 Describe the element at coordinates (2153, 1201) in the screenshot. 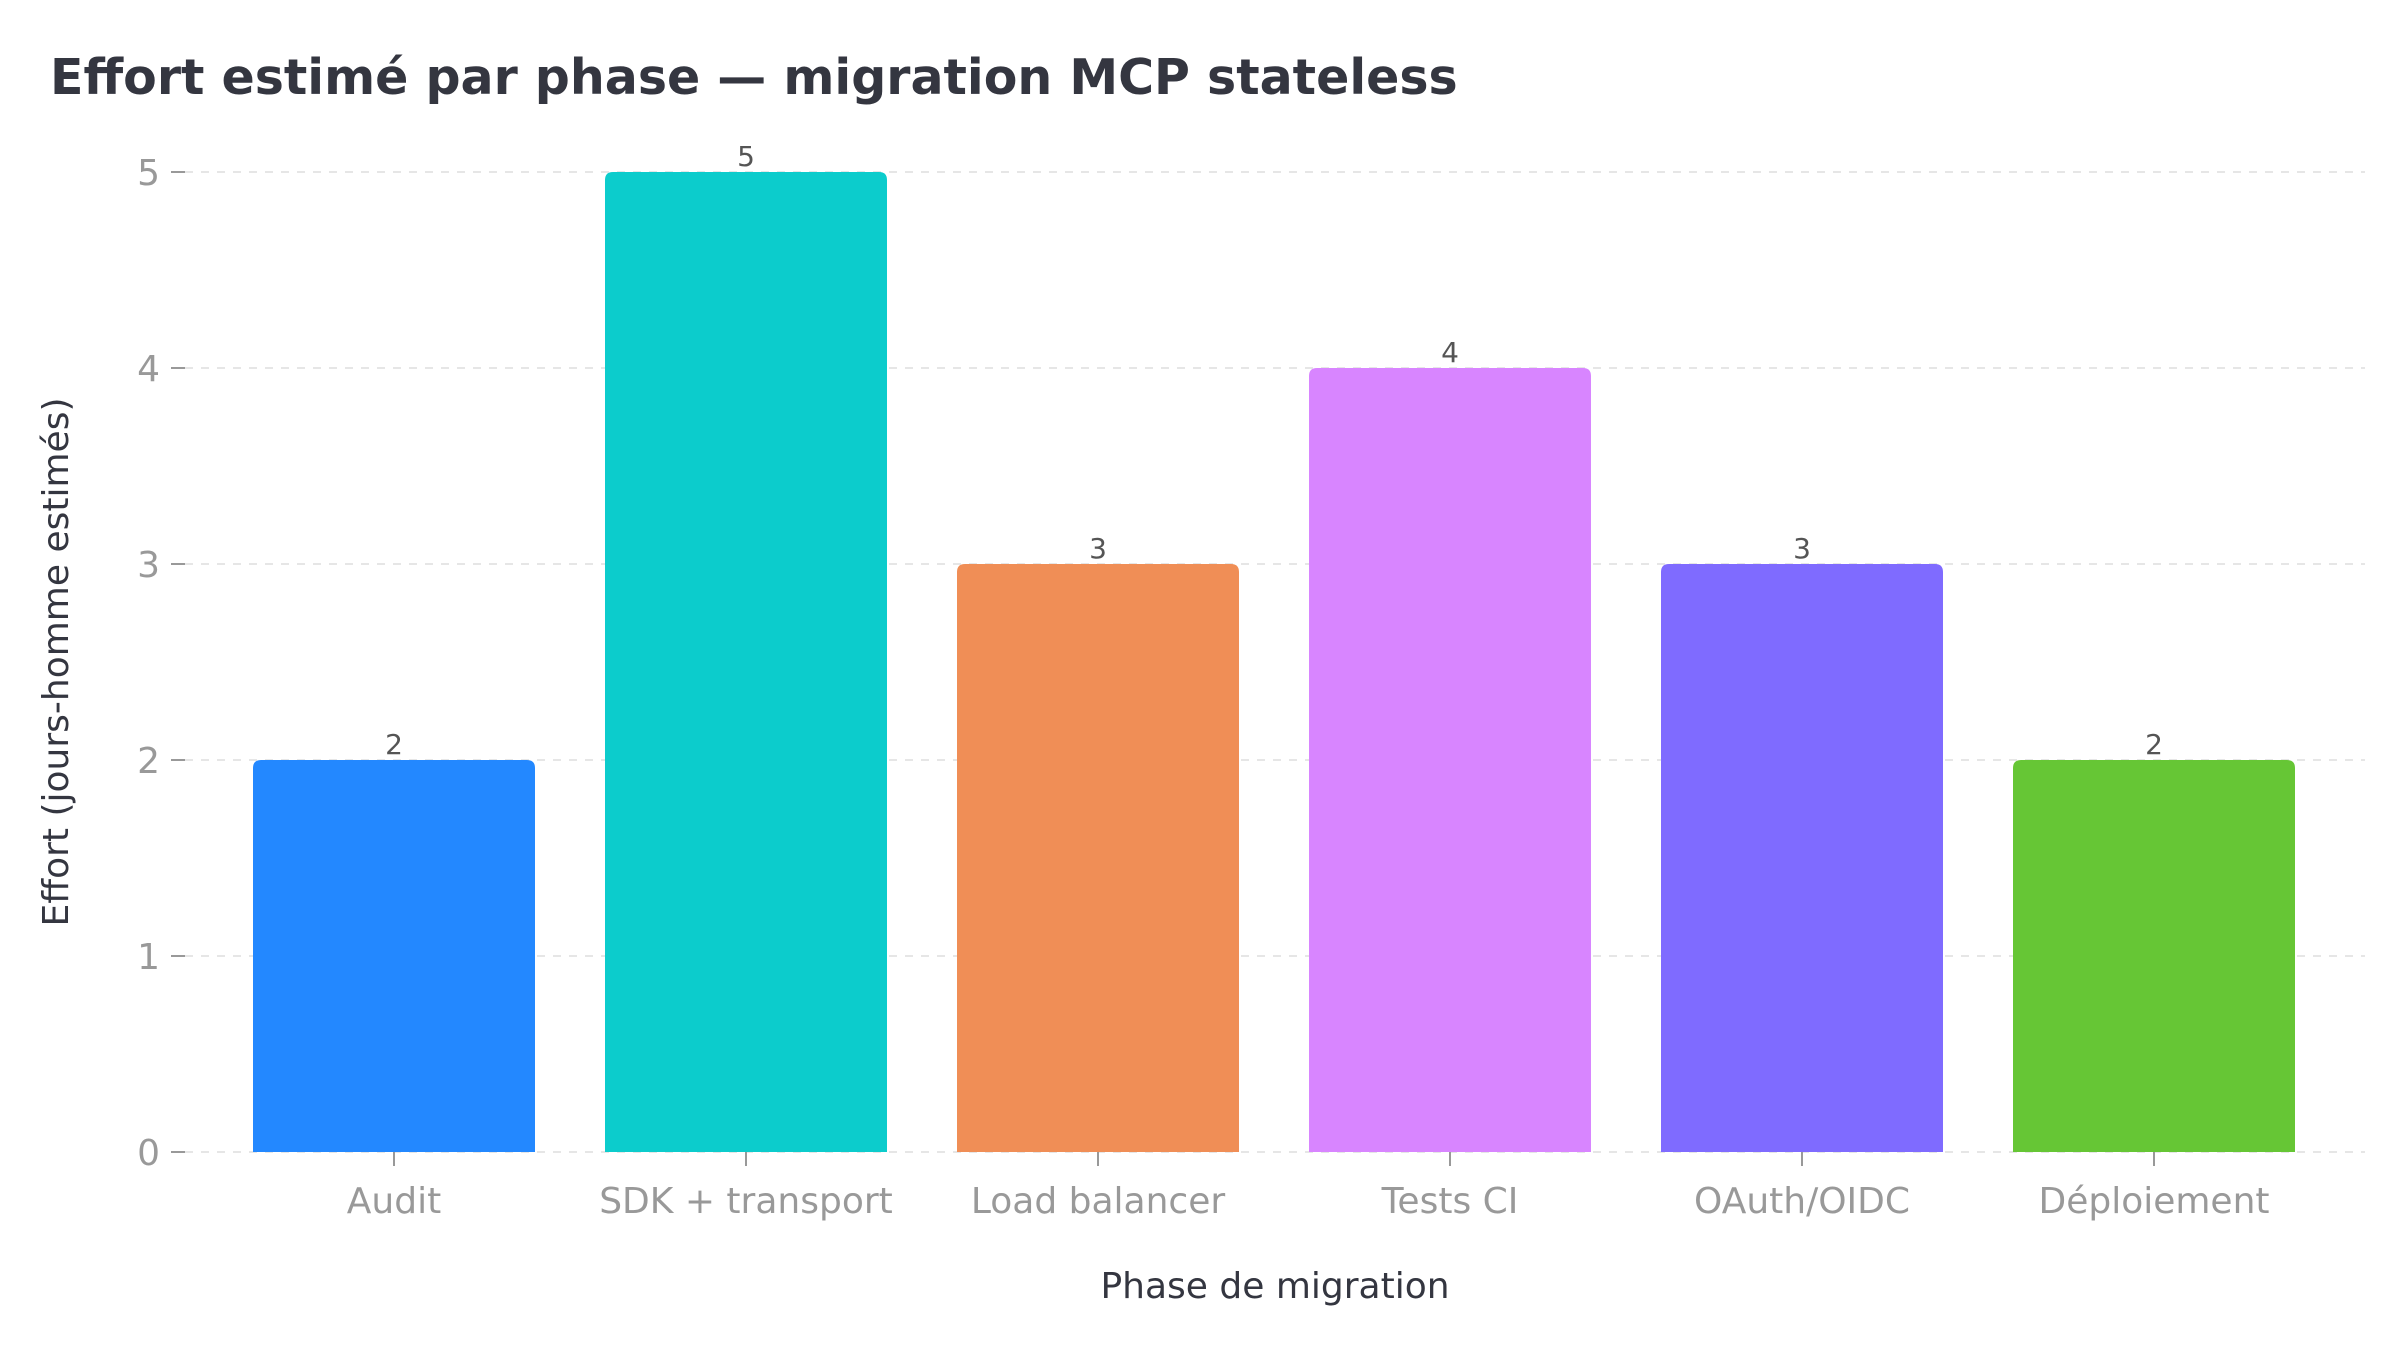

I see `x-tick-label: Déploiement` at that location.